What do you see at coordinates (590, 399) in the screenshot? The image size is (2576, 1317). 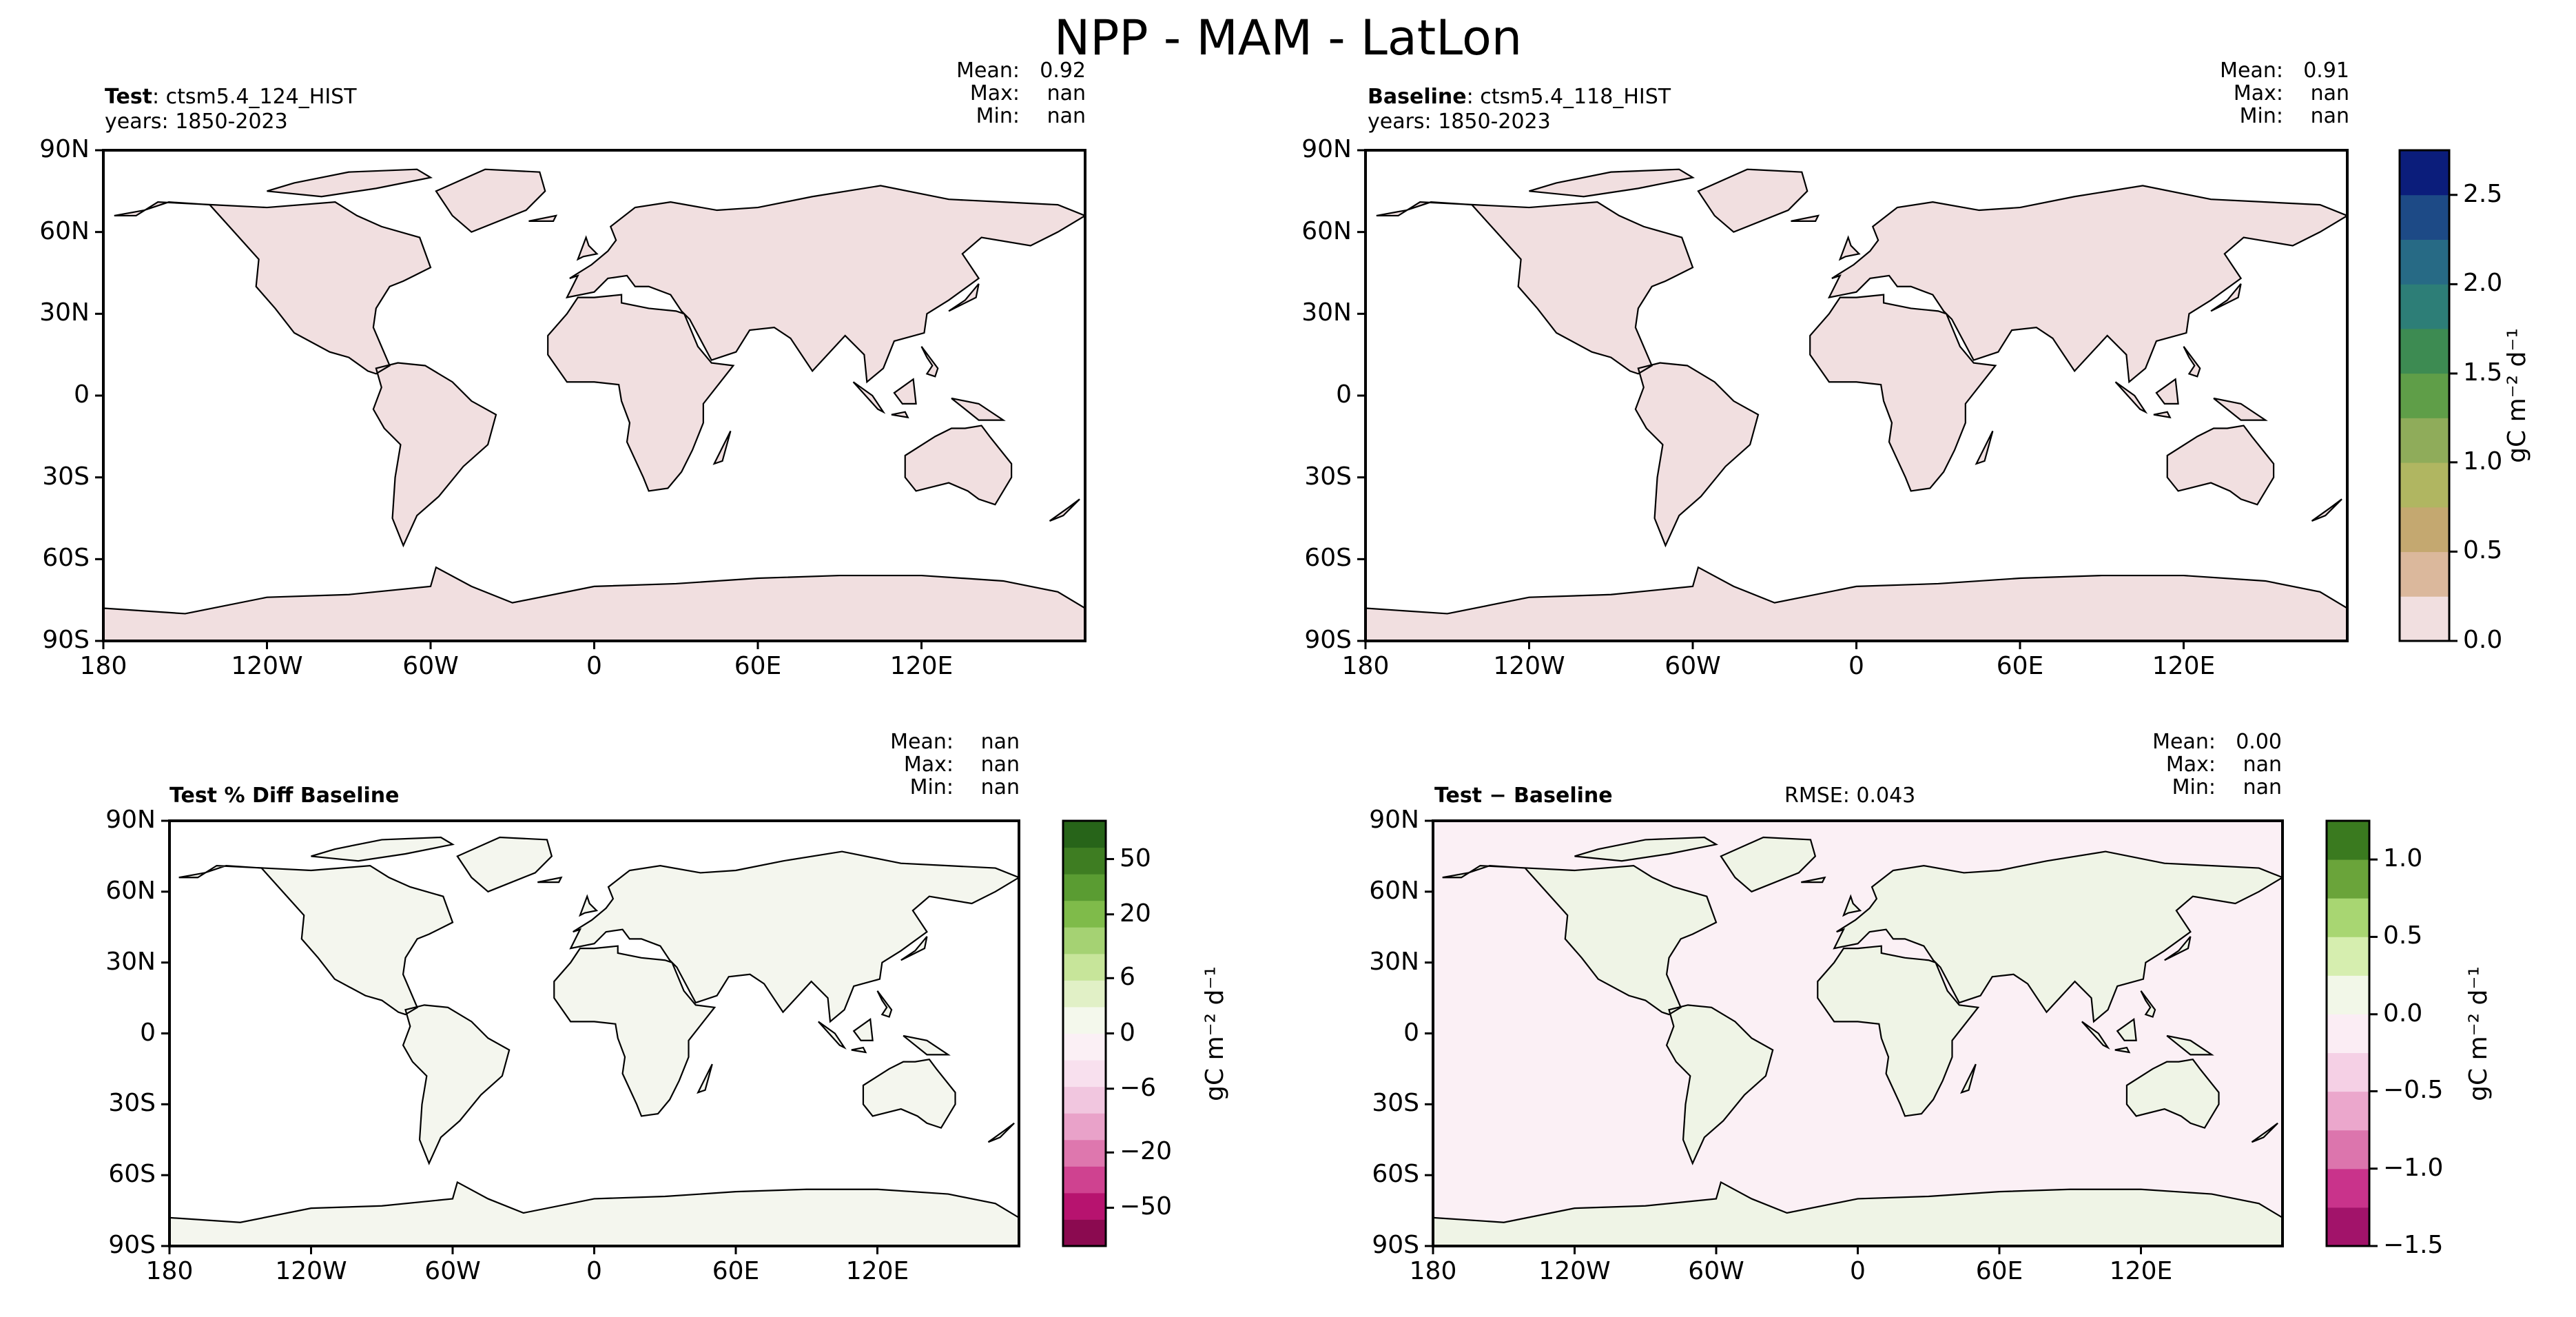 I see `map-test` at bounding box center [590, 399].